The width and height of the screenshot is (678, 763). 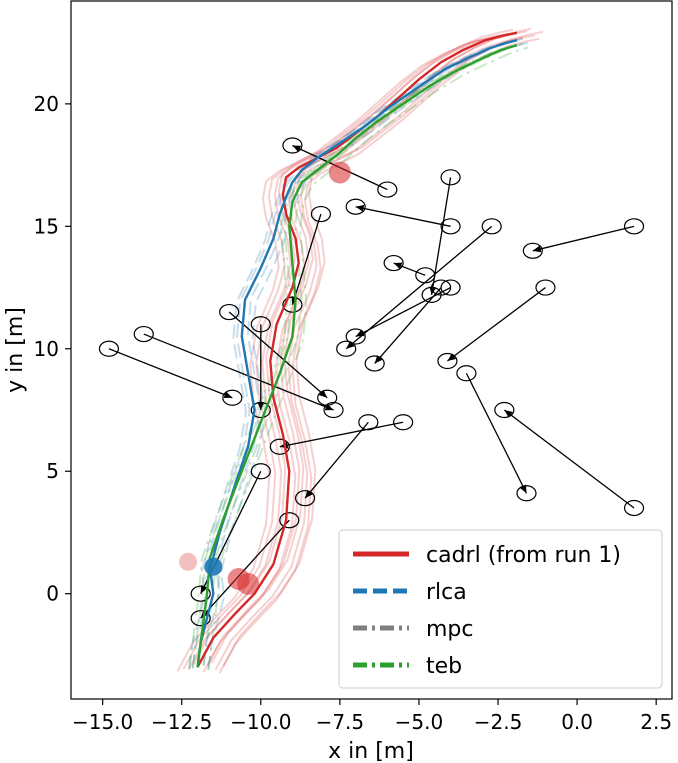 I want to click on x-tick-label: −7.5, so click(x=340, y=722).